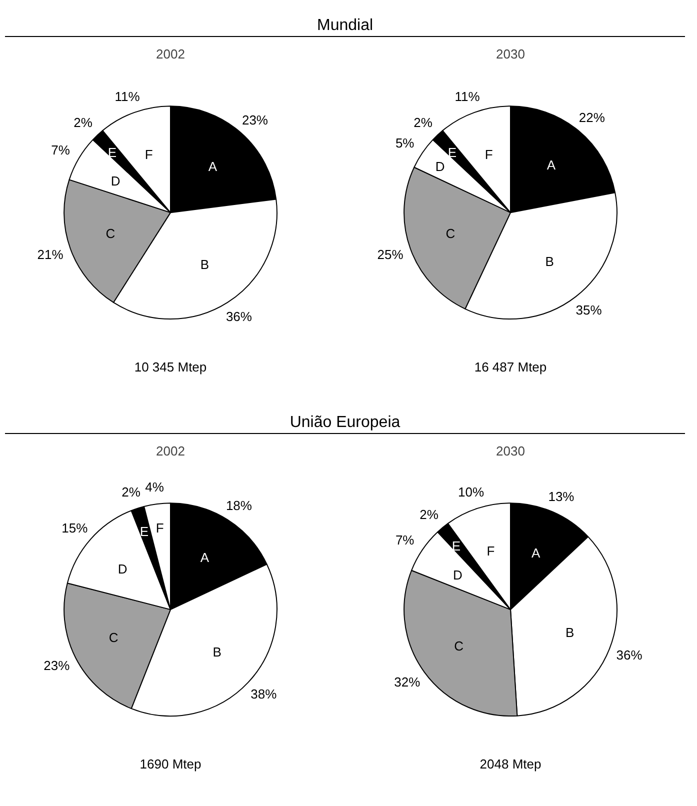  Describe the element at coordinates (50, 254) in the screenshot. I see `data-label: 21%` at that location.